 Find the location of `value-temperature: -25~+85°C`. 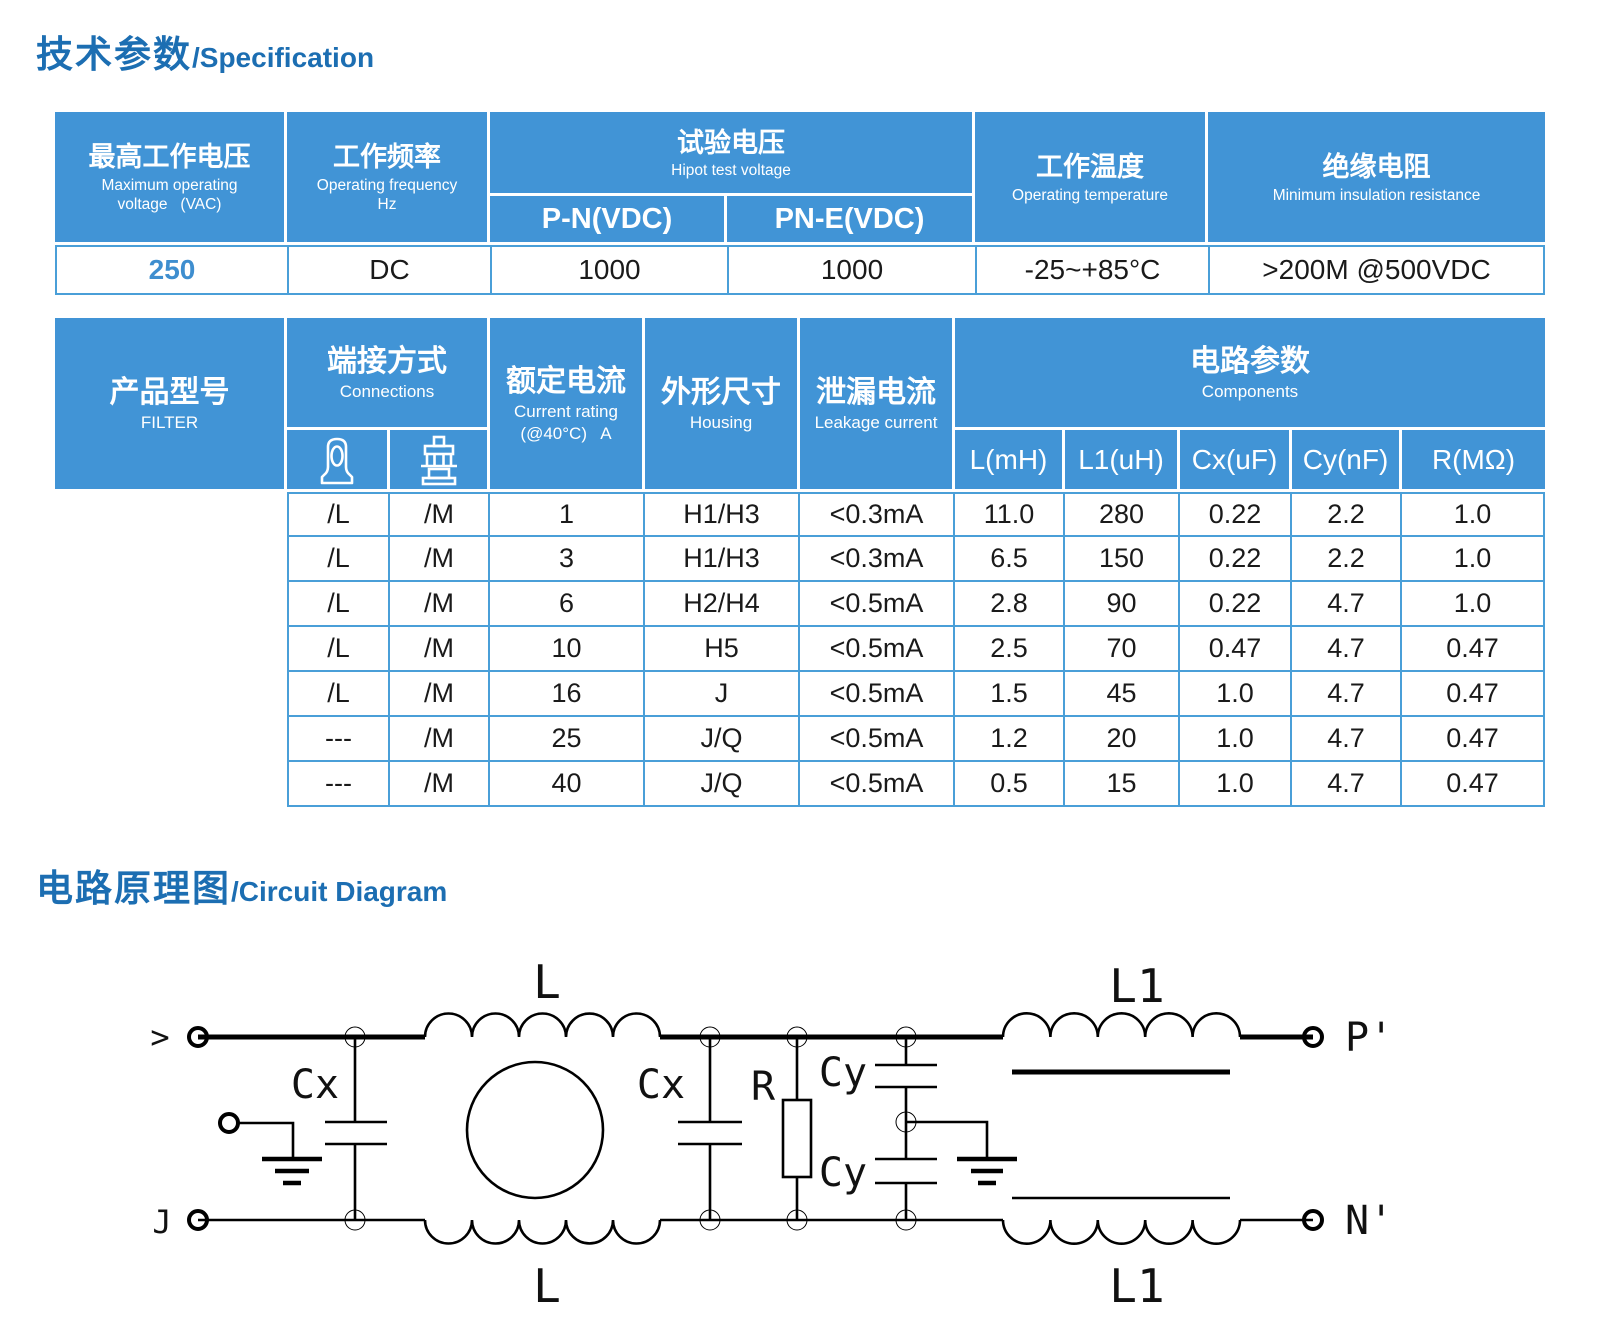

value-temperature: -25~+85°C is located at coordinates (1092, 270).